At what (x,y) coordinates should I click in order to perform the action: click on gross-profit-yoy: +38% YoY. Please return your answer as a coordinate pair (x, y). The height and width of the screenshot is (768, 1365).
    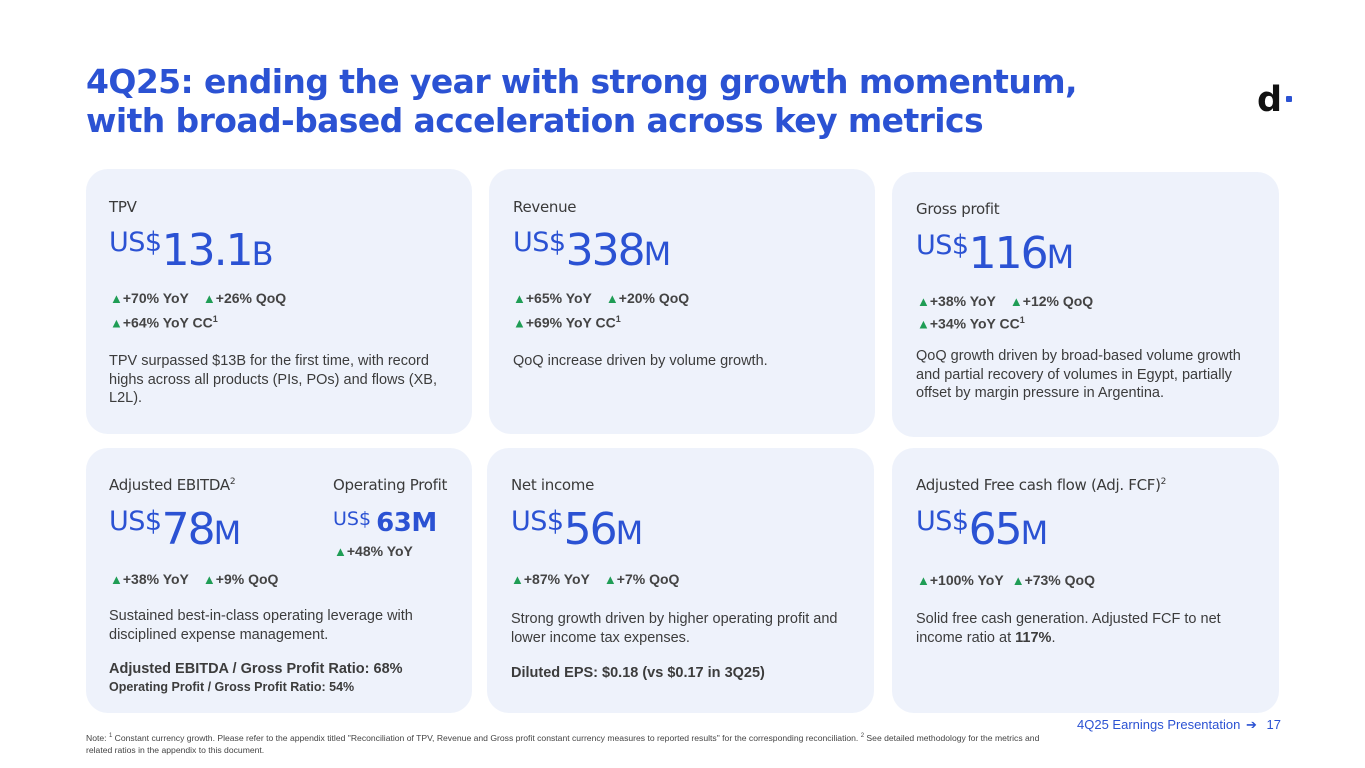
    Looking at the image, I should click on (962, 301).